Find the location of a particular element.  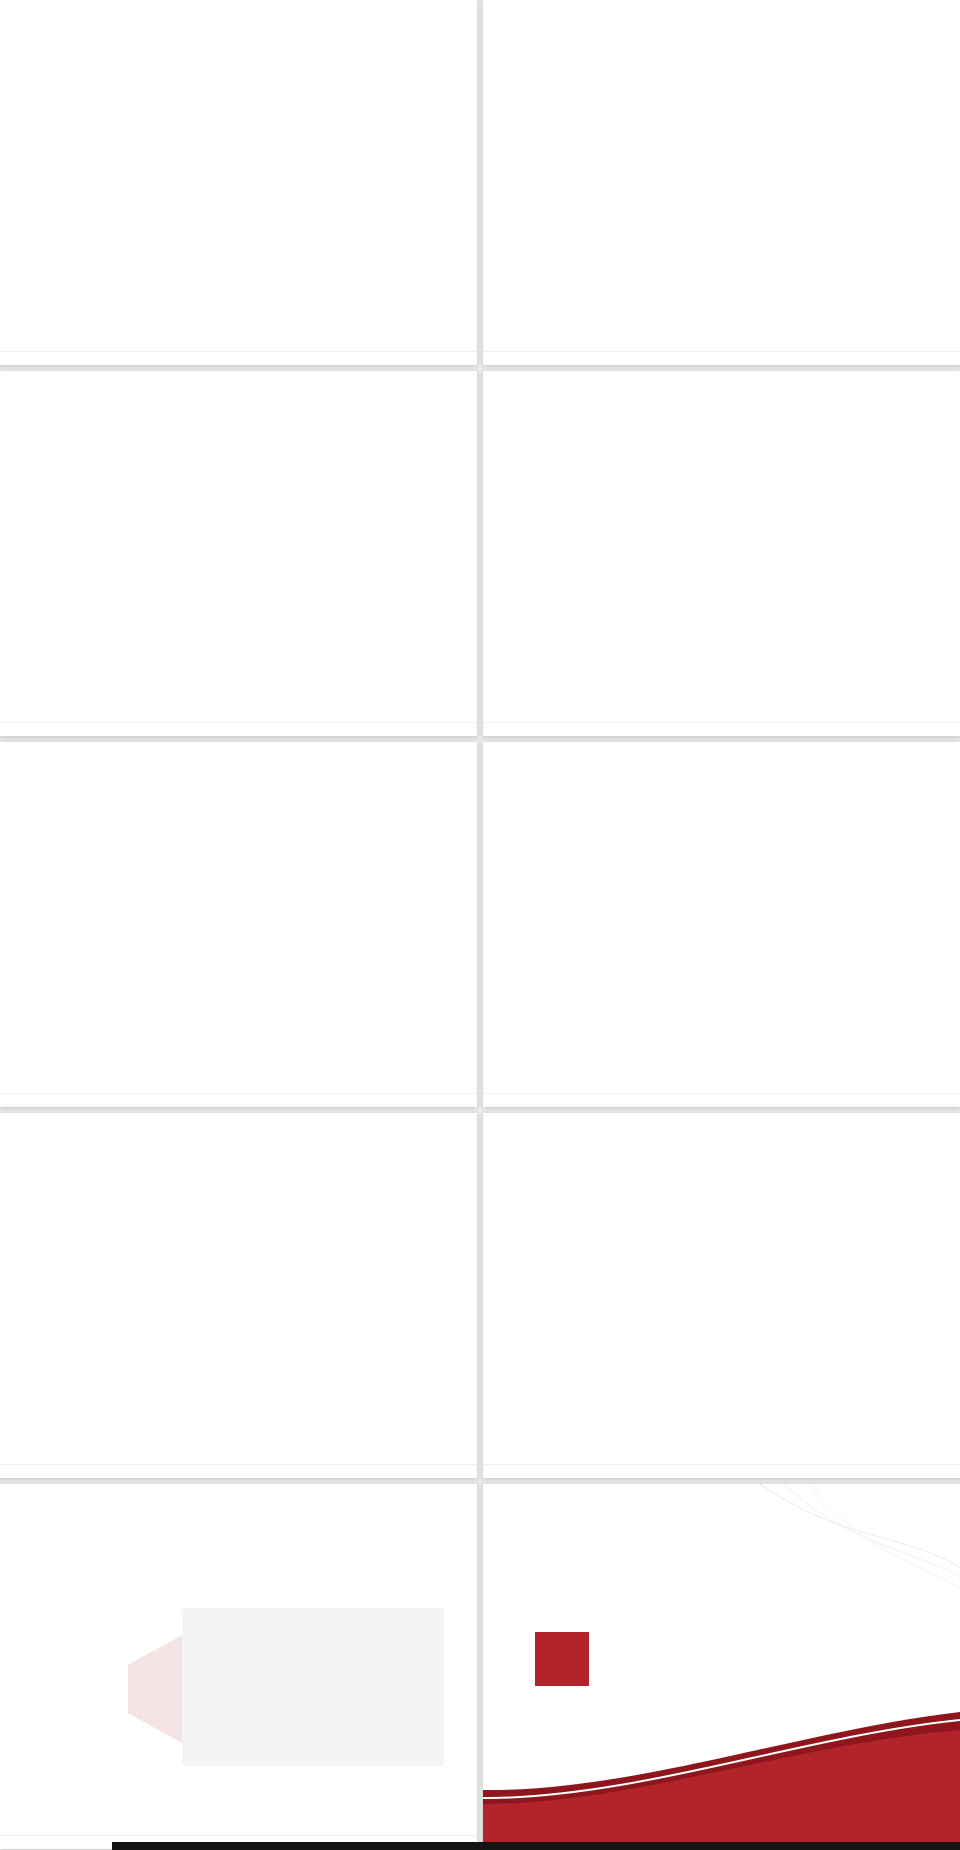

annual-sales-column is located at coordinates (116, 531).